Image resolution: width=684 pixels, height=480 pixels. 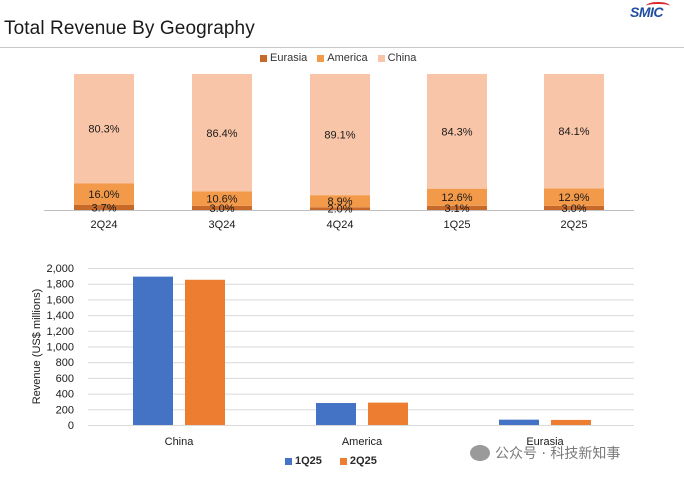 I want to click on logo-arc-icon, so click(x=658, y=6).